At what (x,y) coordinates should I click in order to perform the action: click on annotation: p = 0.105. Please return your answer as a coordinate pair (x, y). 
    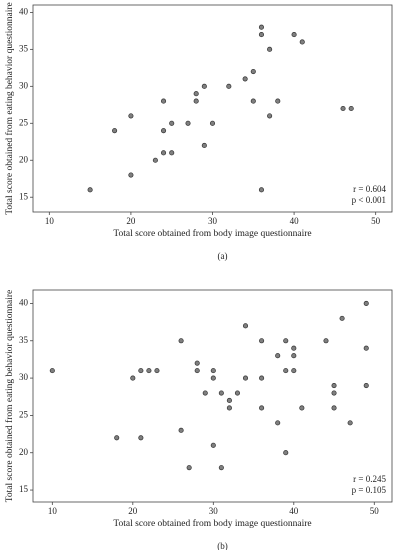
    Looking at the image, I should click on (369, 490).